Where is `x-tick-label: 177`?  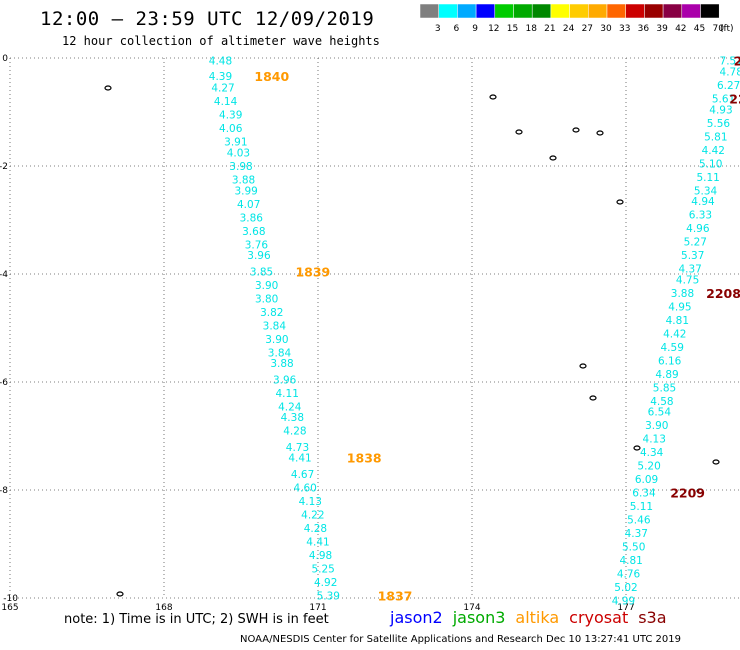
x-tick-label: 177 is located at coordinates (625, 608).